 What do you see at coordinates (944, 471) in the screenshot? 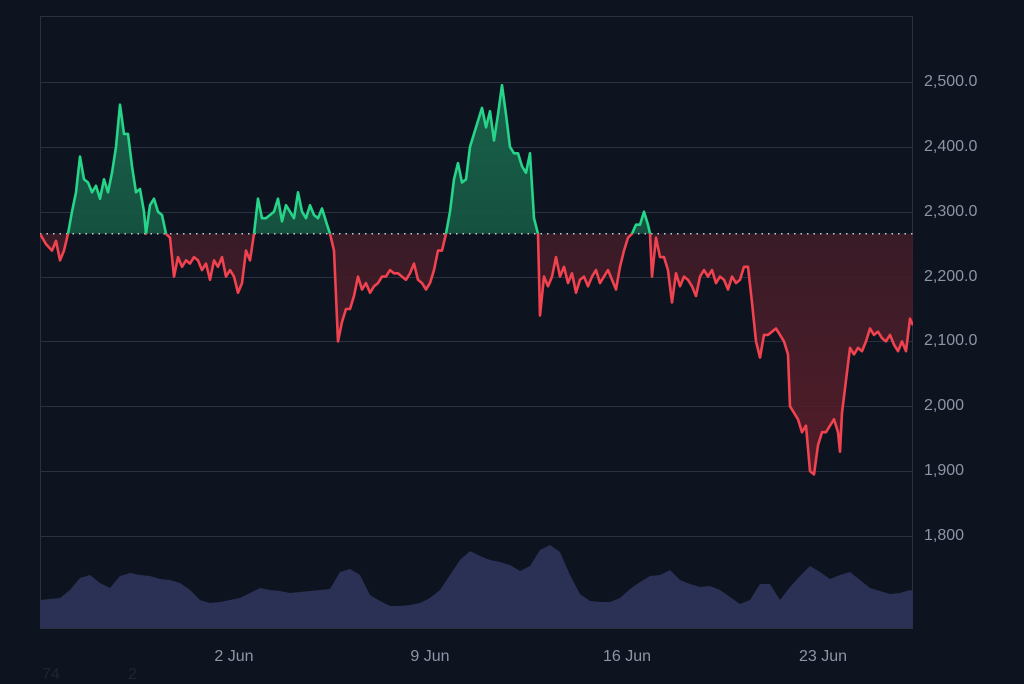
I see `price-axis-label: 1,900` at bounding box center [944, 471].